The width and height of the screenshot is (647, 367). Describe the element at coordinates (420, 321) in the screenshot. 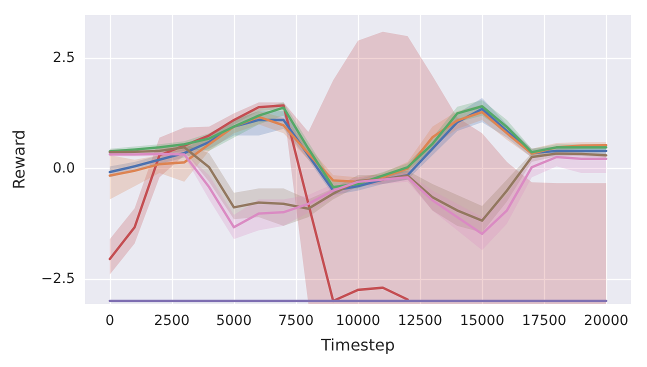

I see `x-tick-label: 12500` at that location.